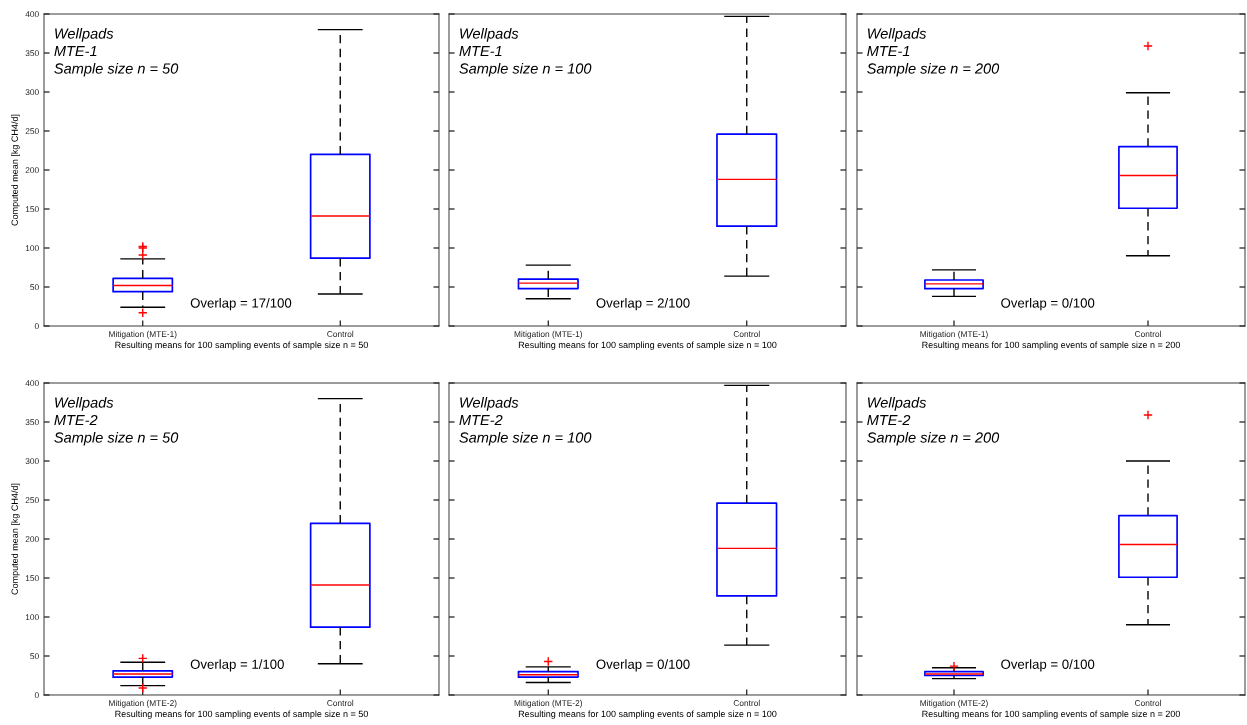 The image size is (1247, 725). What do you see at coordinates (237, 665) in the screenshot?
I see `annotation: Overlap = 1/100` at bounding box center [237, 665].